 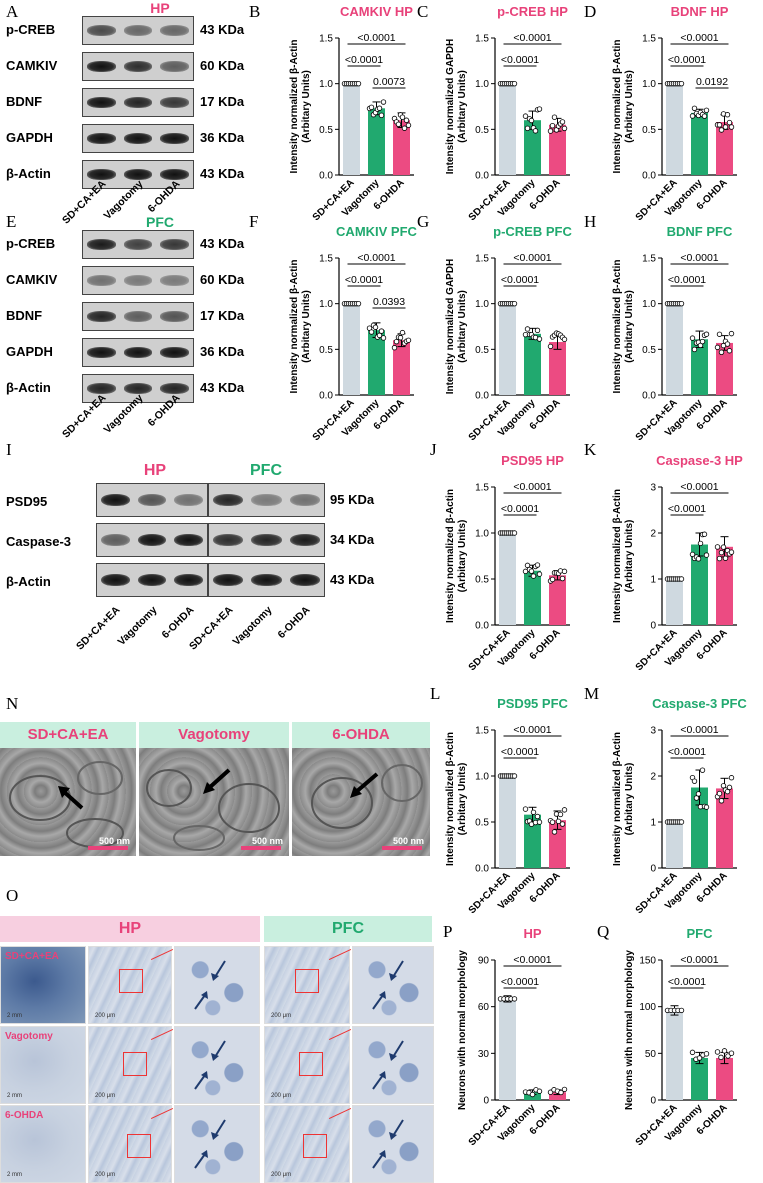 What do you see at coordinates (433, 449) in the screenshot?
I see `panel-letter-j: J` at bounding box center [433, 449].